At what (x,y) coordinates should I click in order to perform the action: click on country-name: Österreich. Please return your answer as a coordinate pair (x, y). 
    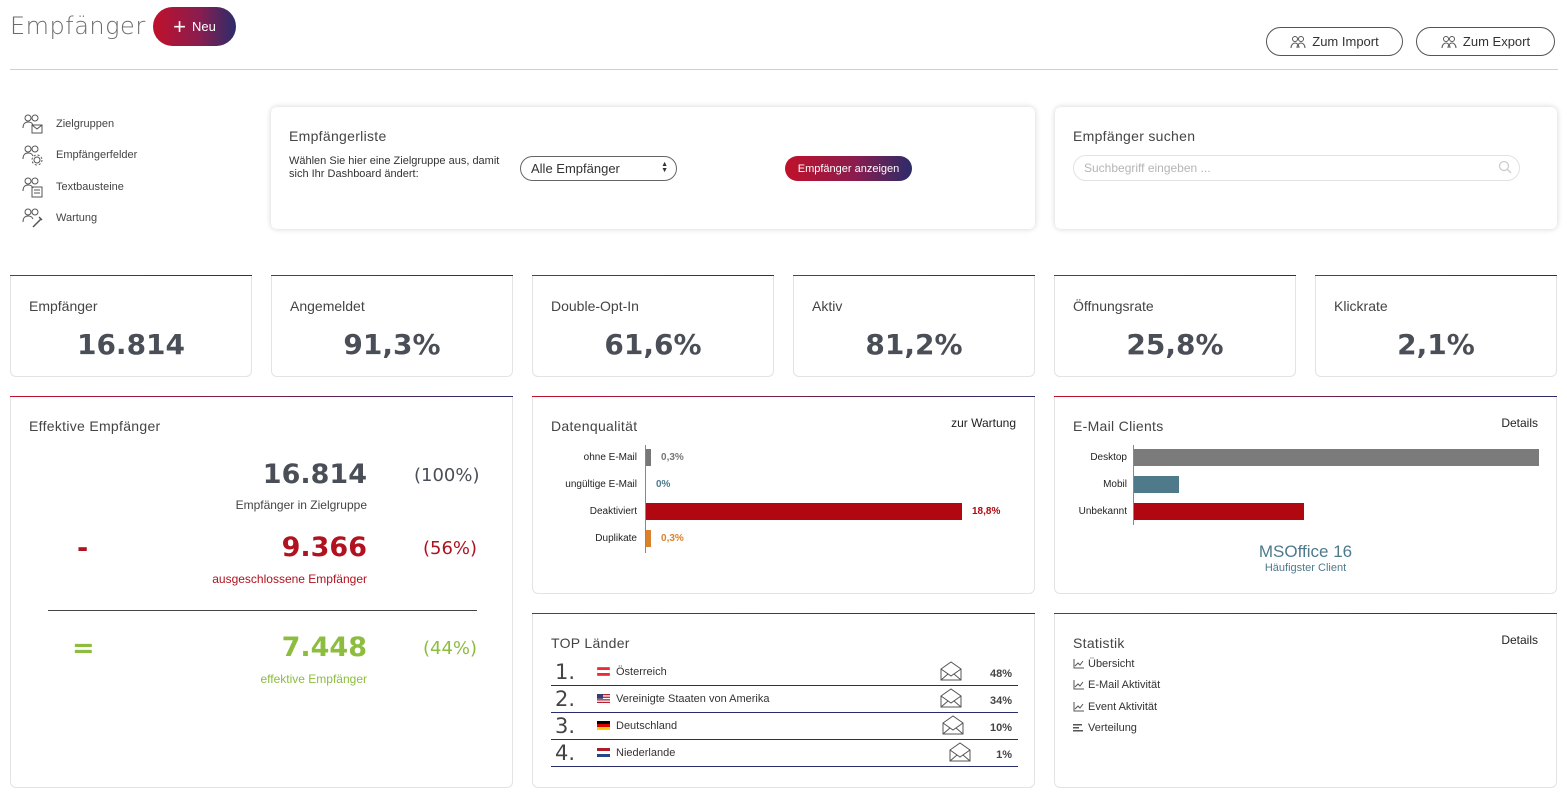
    Looking at the image, I should click on (641, 672).